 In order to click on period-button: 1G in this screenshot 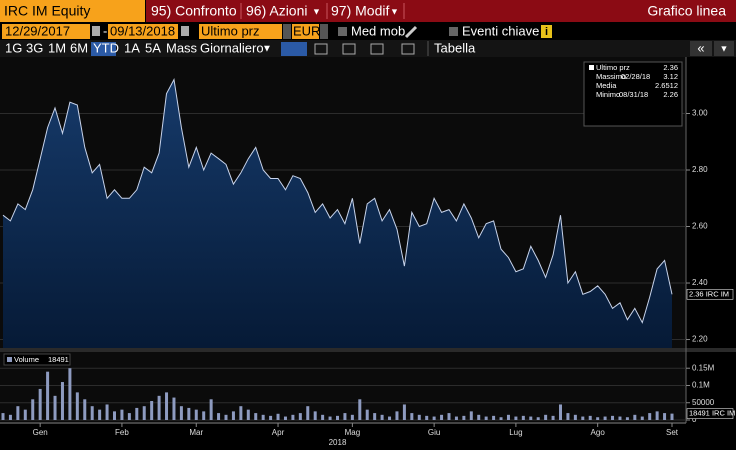, I will do `click(13, 47)`.